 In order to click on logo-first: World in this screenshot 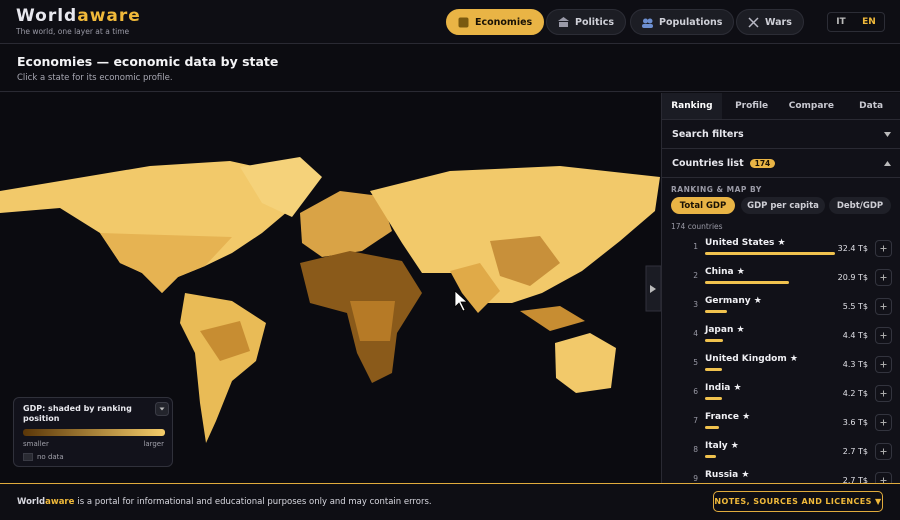, I will do `click(47, 16)`.